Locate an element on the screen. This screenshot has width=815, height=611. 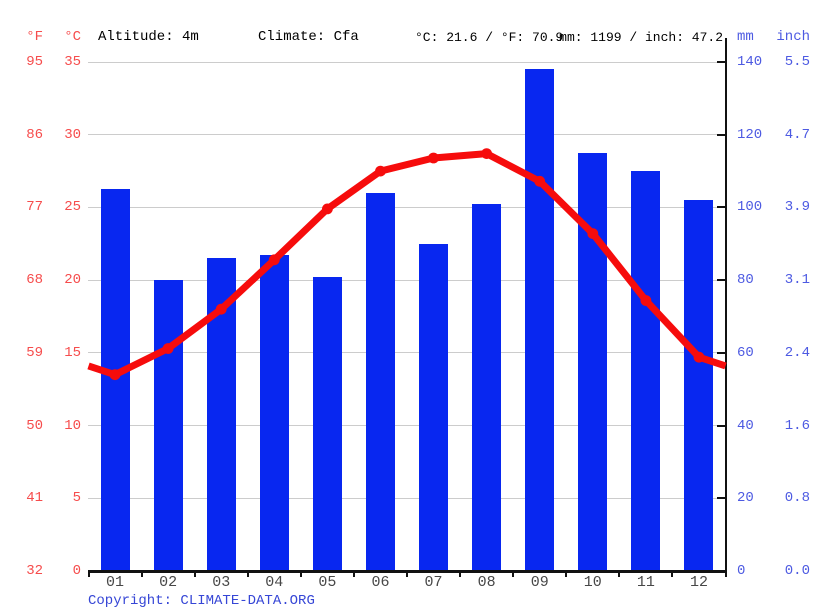
month-label: 07 is located at coordinates (433, 582).